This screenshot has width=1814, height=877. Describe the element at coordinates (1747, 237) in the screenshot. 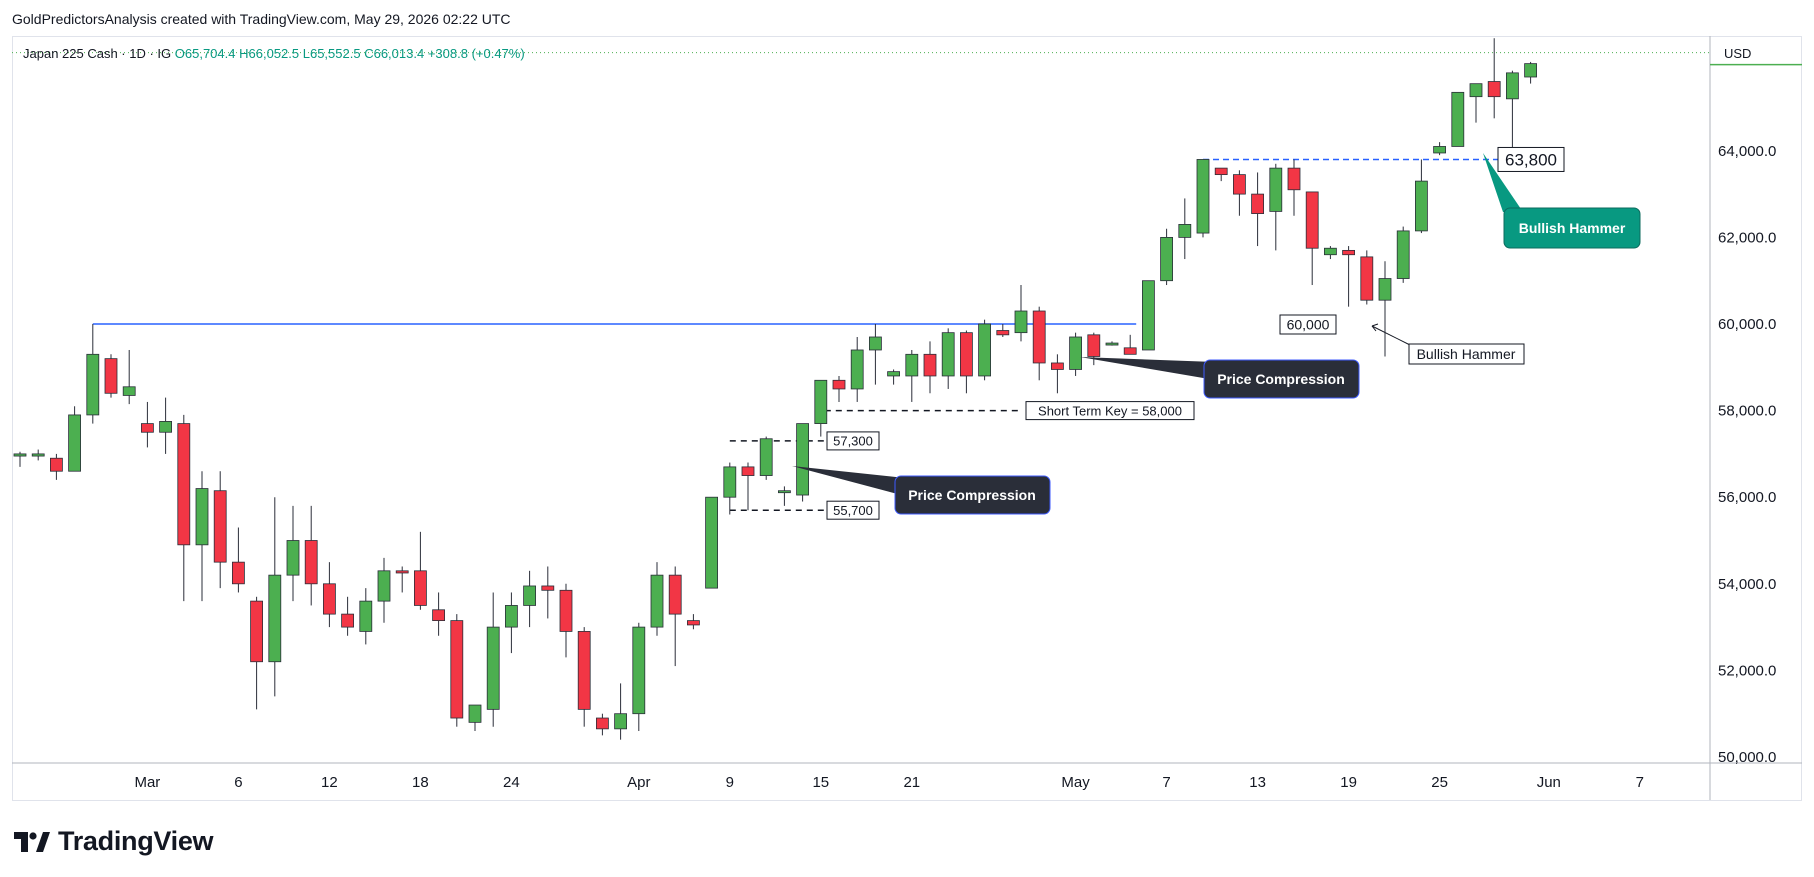

I see `y-tick-label: 62,000.0` at that location.